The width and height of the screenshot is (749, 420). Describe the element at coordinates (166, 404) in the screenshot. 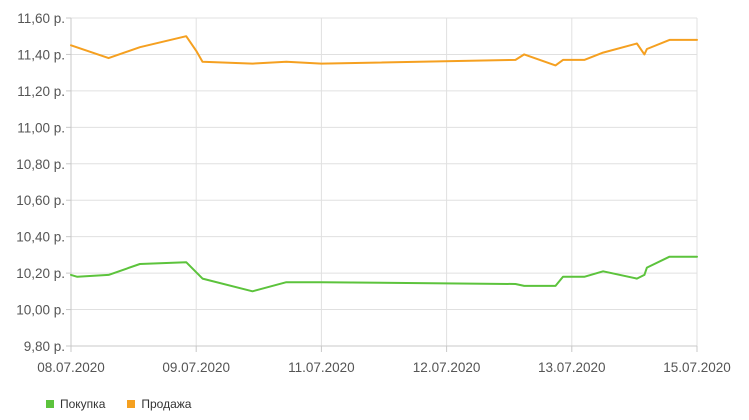

I see `legend-label-sell: Продажа` at that location.